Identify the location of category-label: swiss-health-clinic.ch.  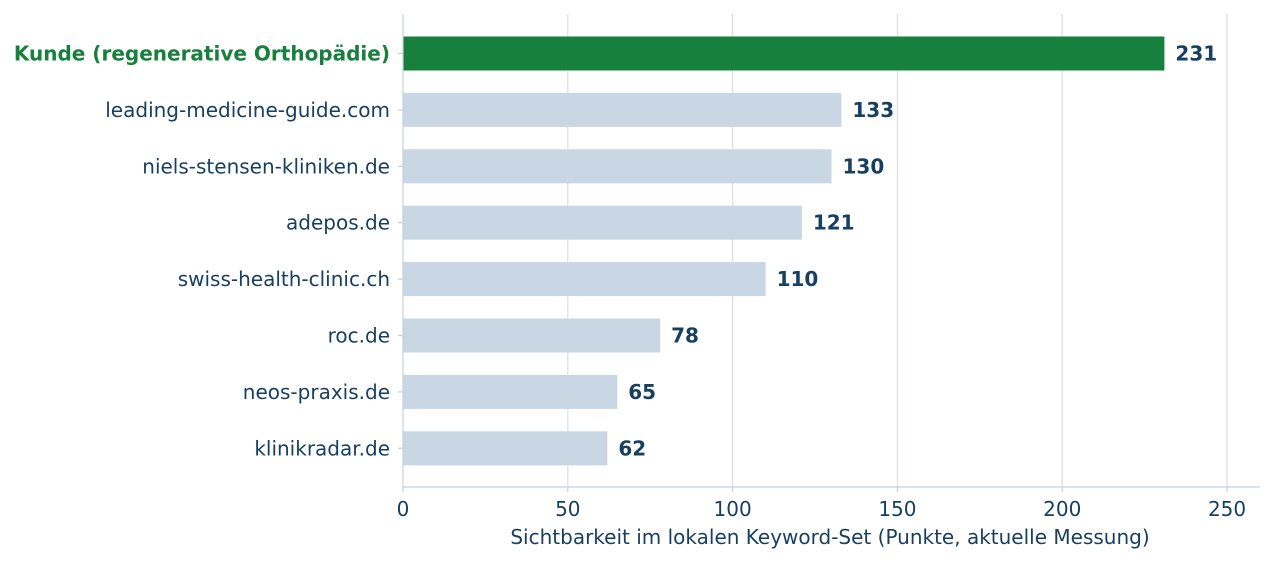
(284, 279).